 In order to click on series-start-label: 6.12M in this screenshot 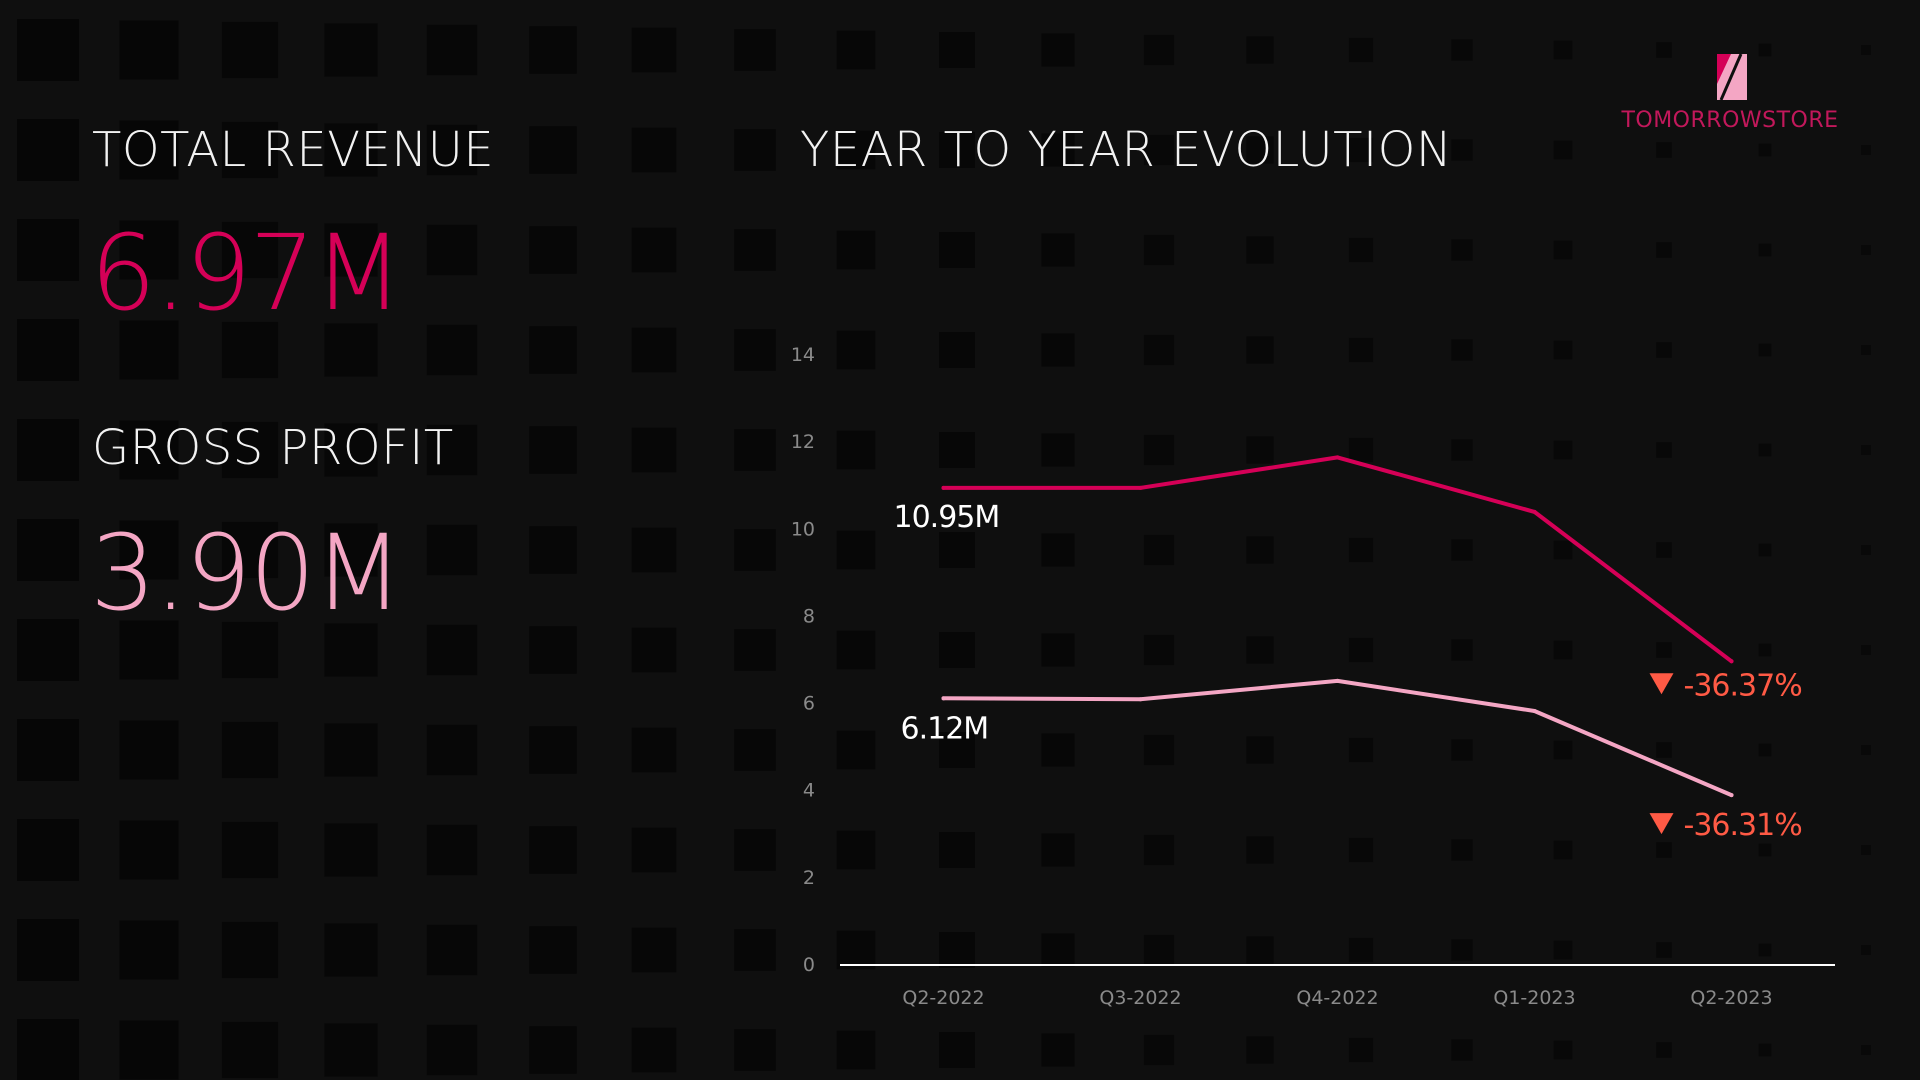, I will do `click(945, 728)`.